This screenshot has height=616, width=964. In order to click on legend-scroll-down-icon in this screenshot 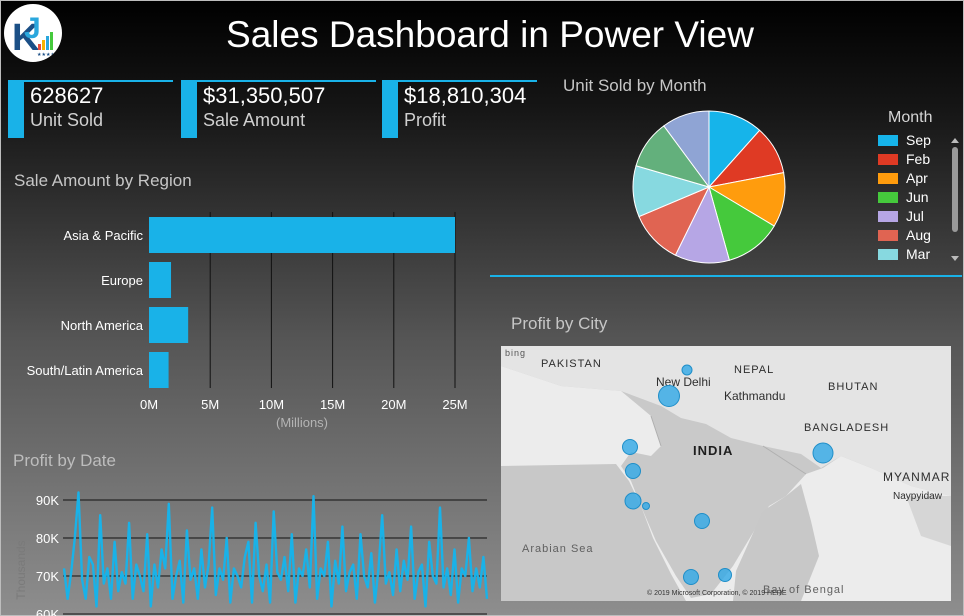, I will do `click(955, 258)`.